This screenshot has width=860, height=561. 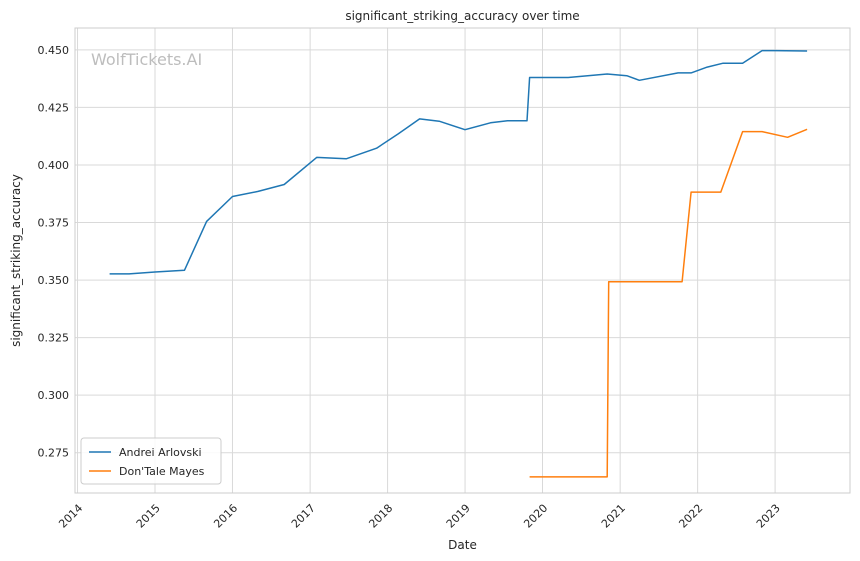 What do you see at coordinates (535, 516) in the screenshot?
I see `x-tick-label: 2020` at bounding box center [535, 516].